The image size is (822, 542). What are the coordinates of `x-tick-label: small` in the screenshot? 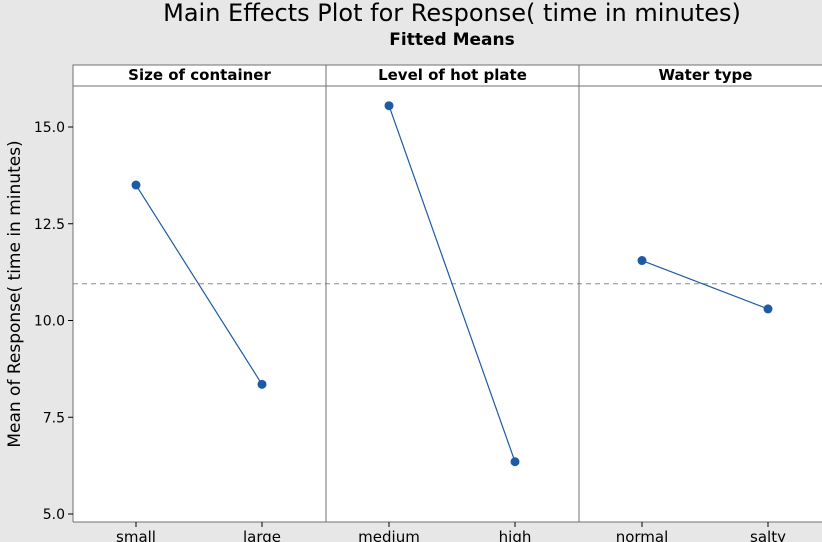 It's located at (136, 535).